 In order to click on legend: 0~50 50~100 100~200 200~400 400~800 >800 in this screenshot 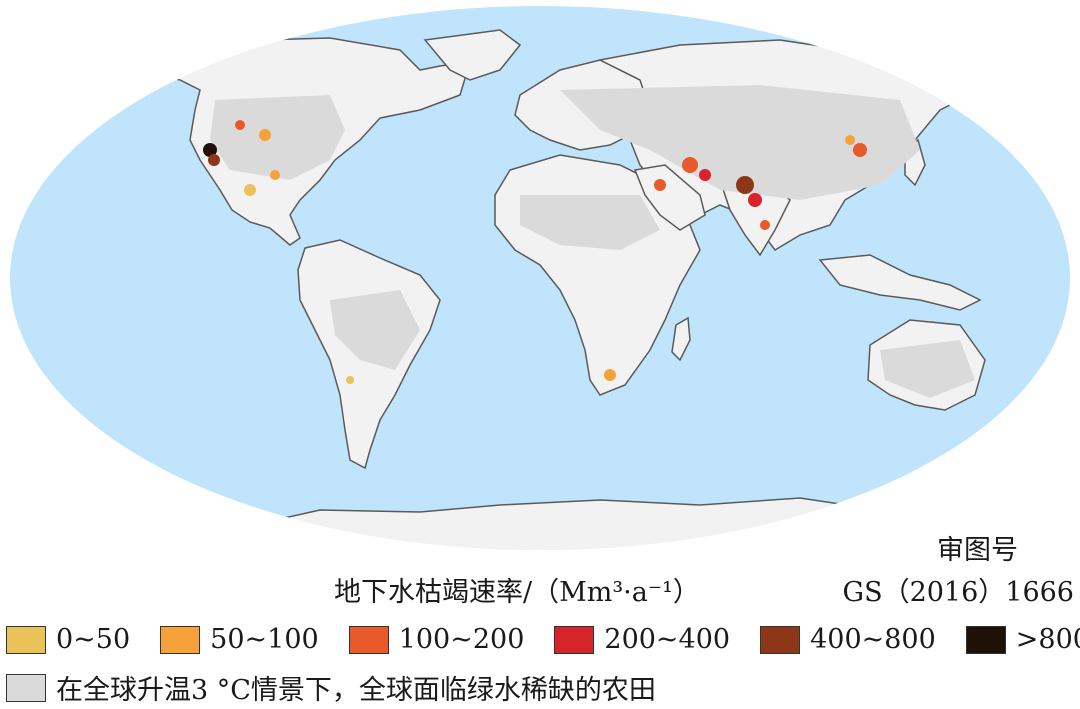, I will do `click(543, 639)`.